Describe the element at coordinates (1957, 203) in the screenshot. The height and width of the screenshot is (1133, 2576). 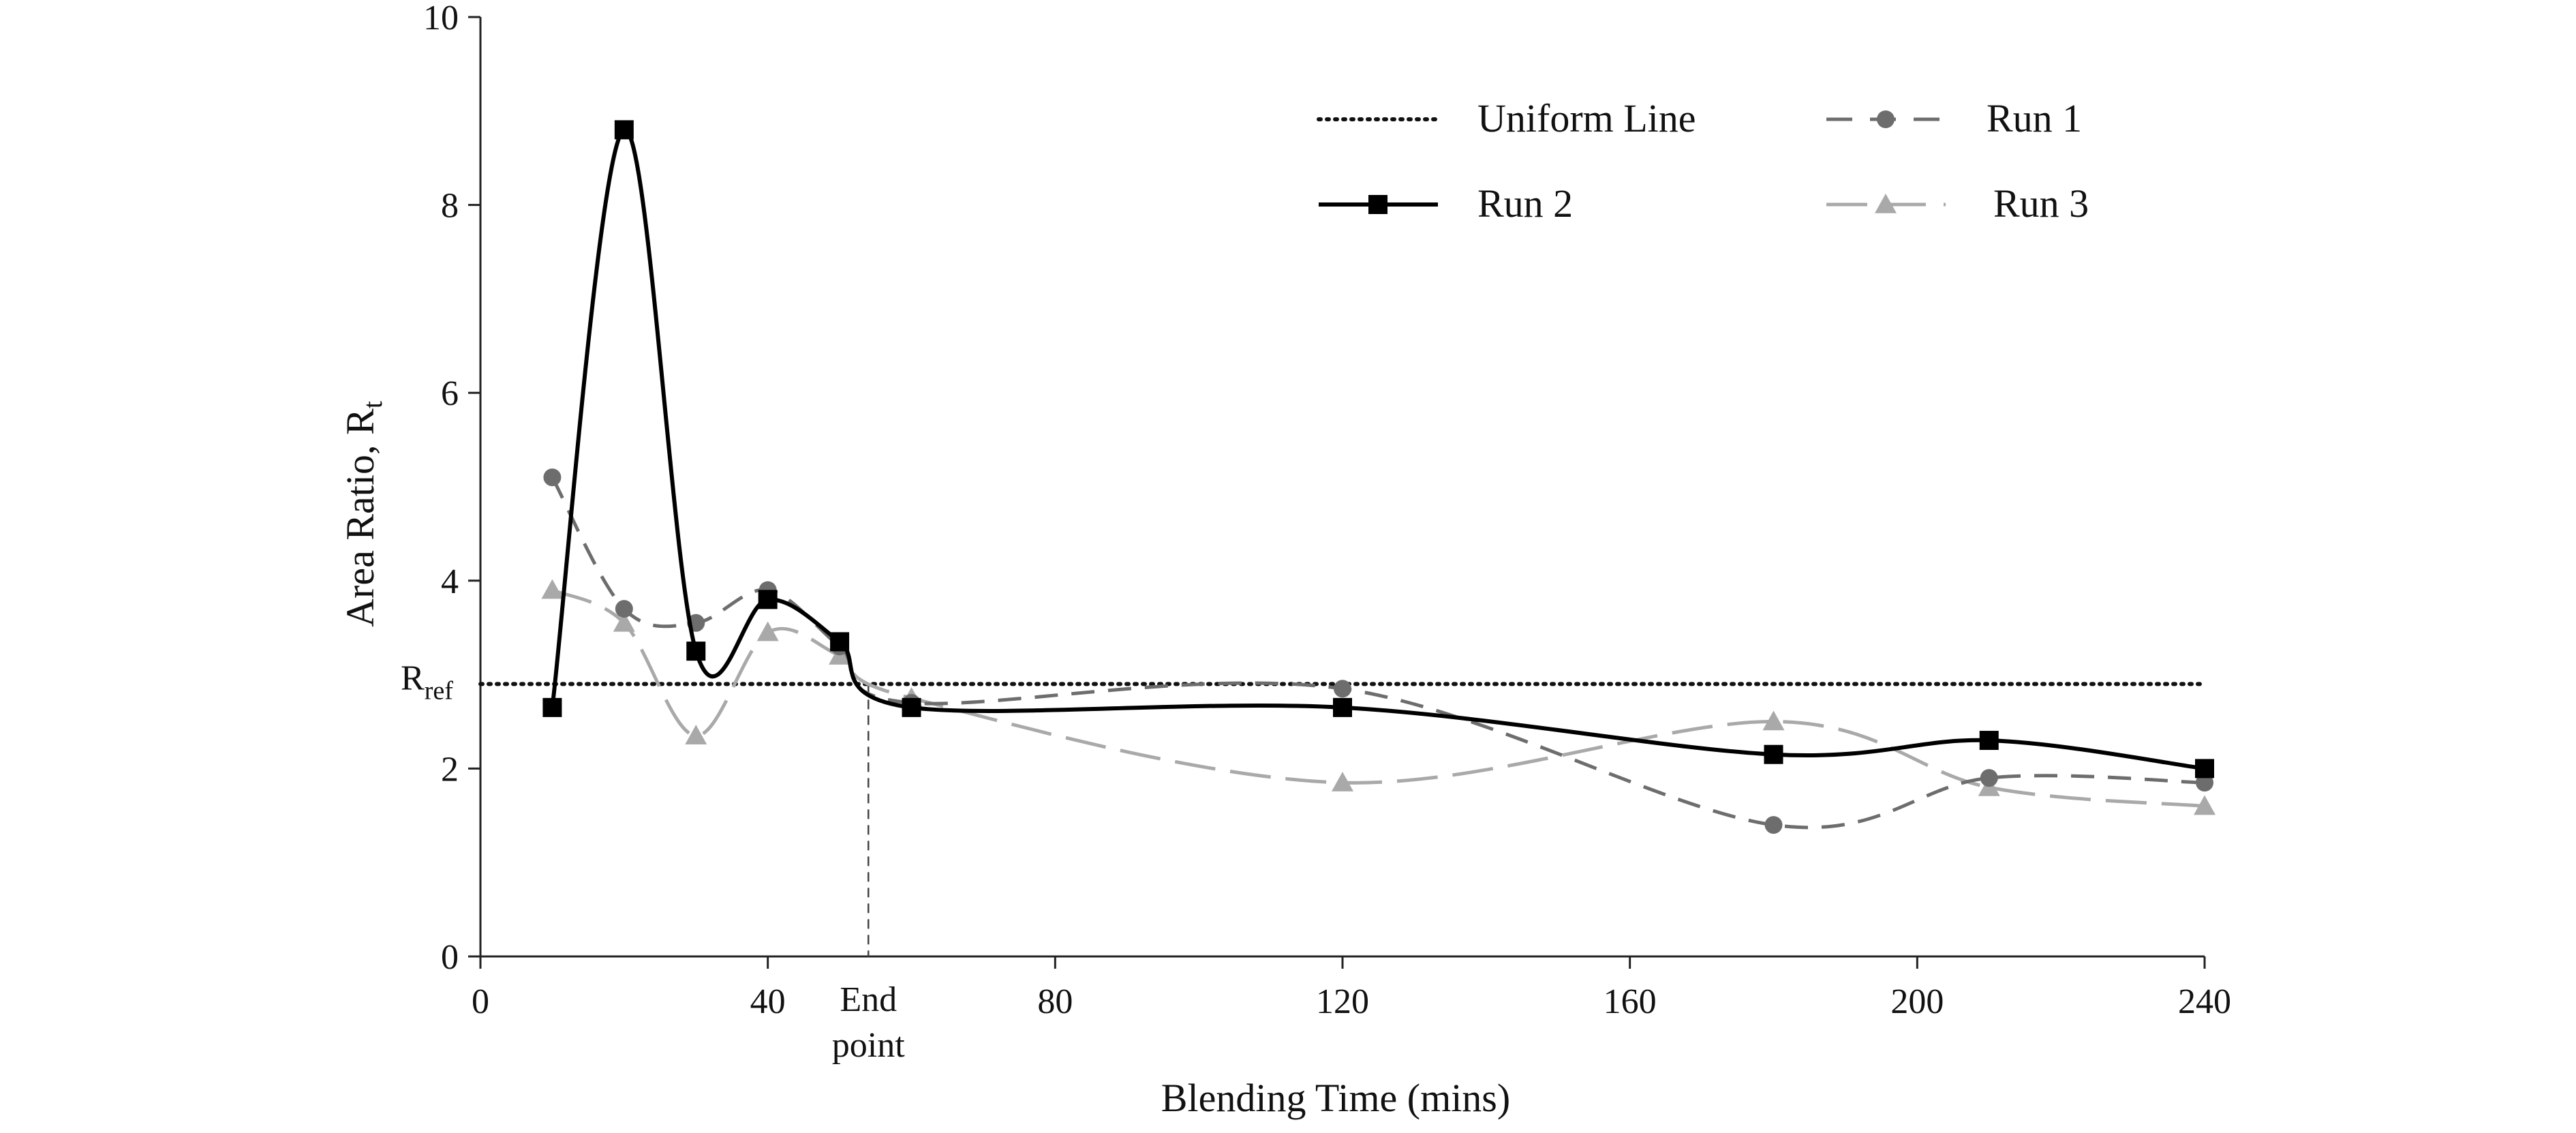
I see `legend-item: Run 3` at that location.